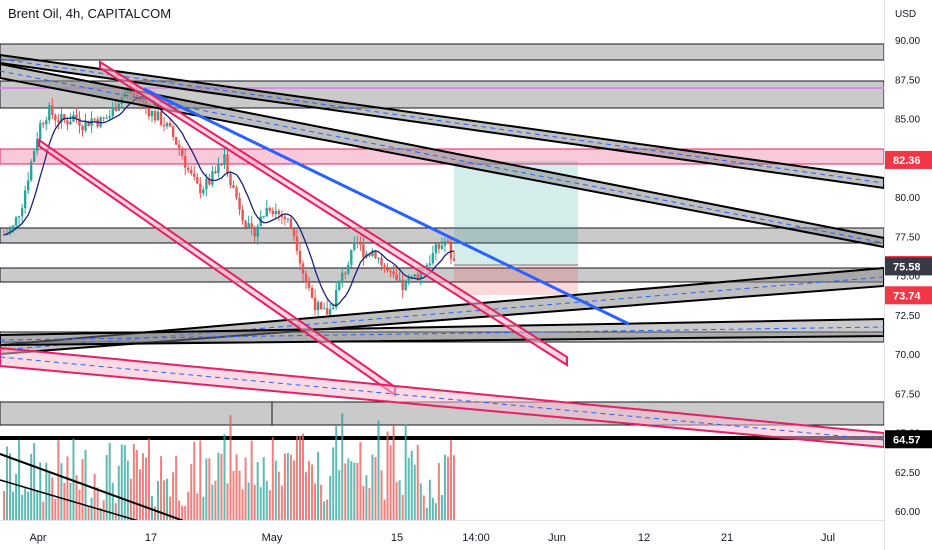  I want to click on time-tick-label: May, so click(272, 538).